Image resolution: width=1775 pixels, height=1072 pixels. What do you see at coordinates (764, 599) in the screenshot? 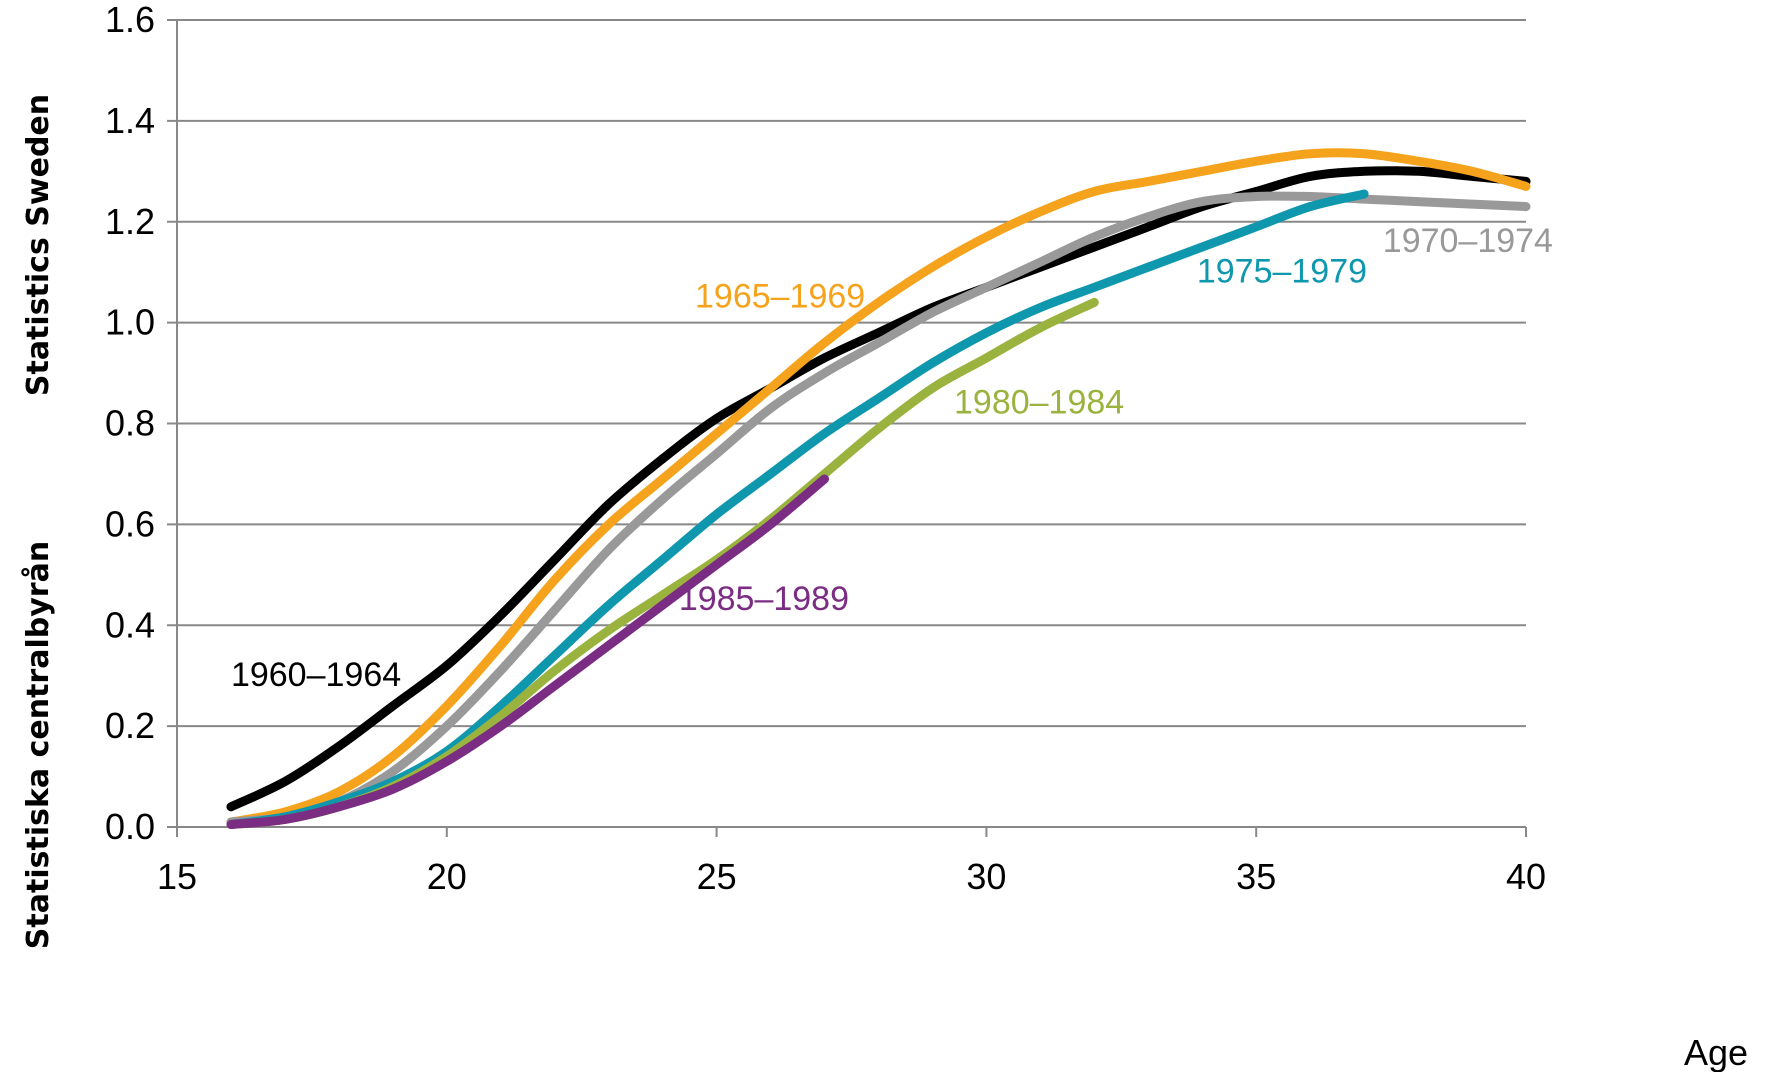
I see `series-label-1985-1989: 1985–1989` at bounding box center [764, 599].